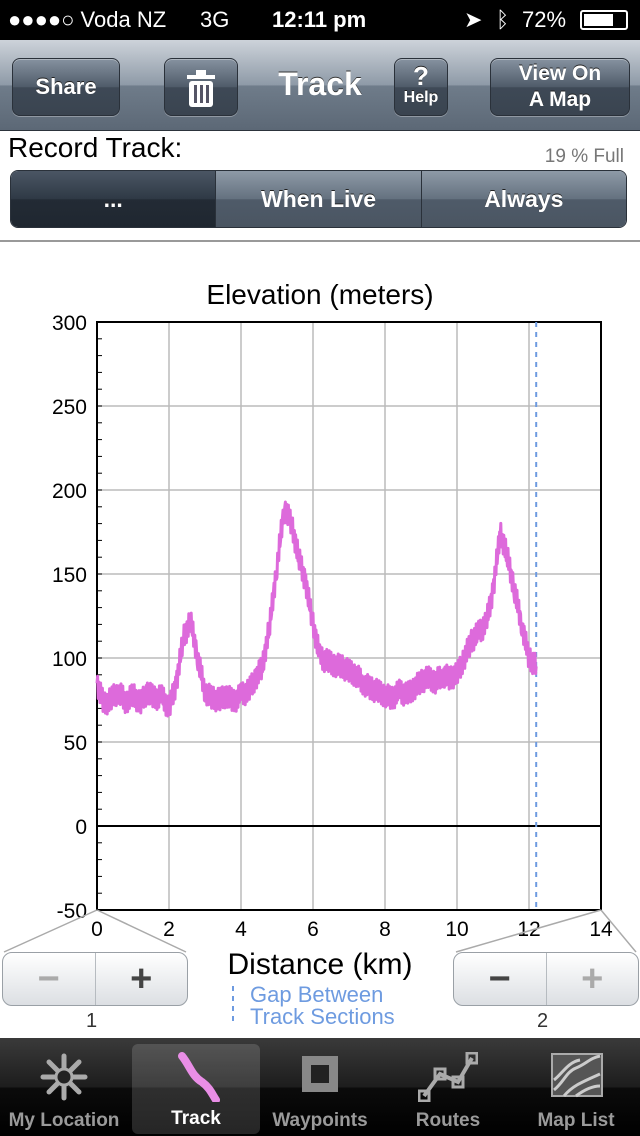 The width and height of the screenshot is (640, 1136). Describe the element at coordinates (320, 1074) in the screenshot. I see `square-icon` at that location.